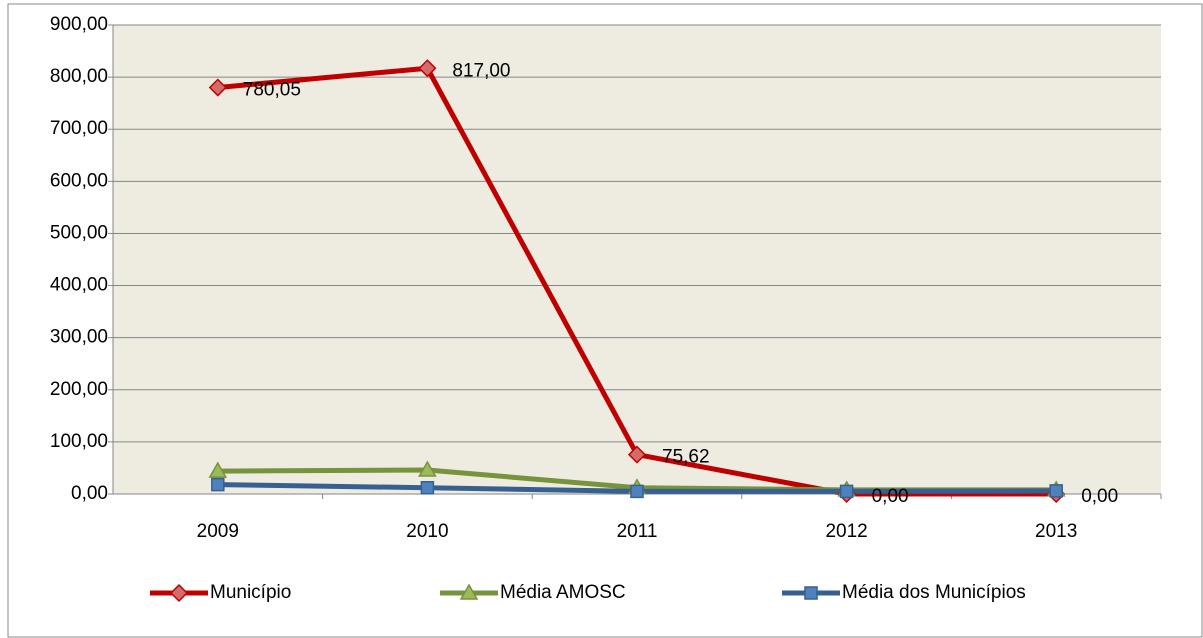 Image resolution: width=1203 pixels, height=638 pixels. I want to click on y-tick-label: 800,00, so click(79, 76).